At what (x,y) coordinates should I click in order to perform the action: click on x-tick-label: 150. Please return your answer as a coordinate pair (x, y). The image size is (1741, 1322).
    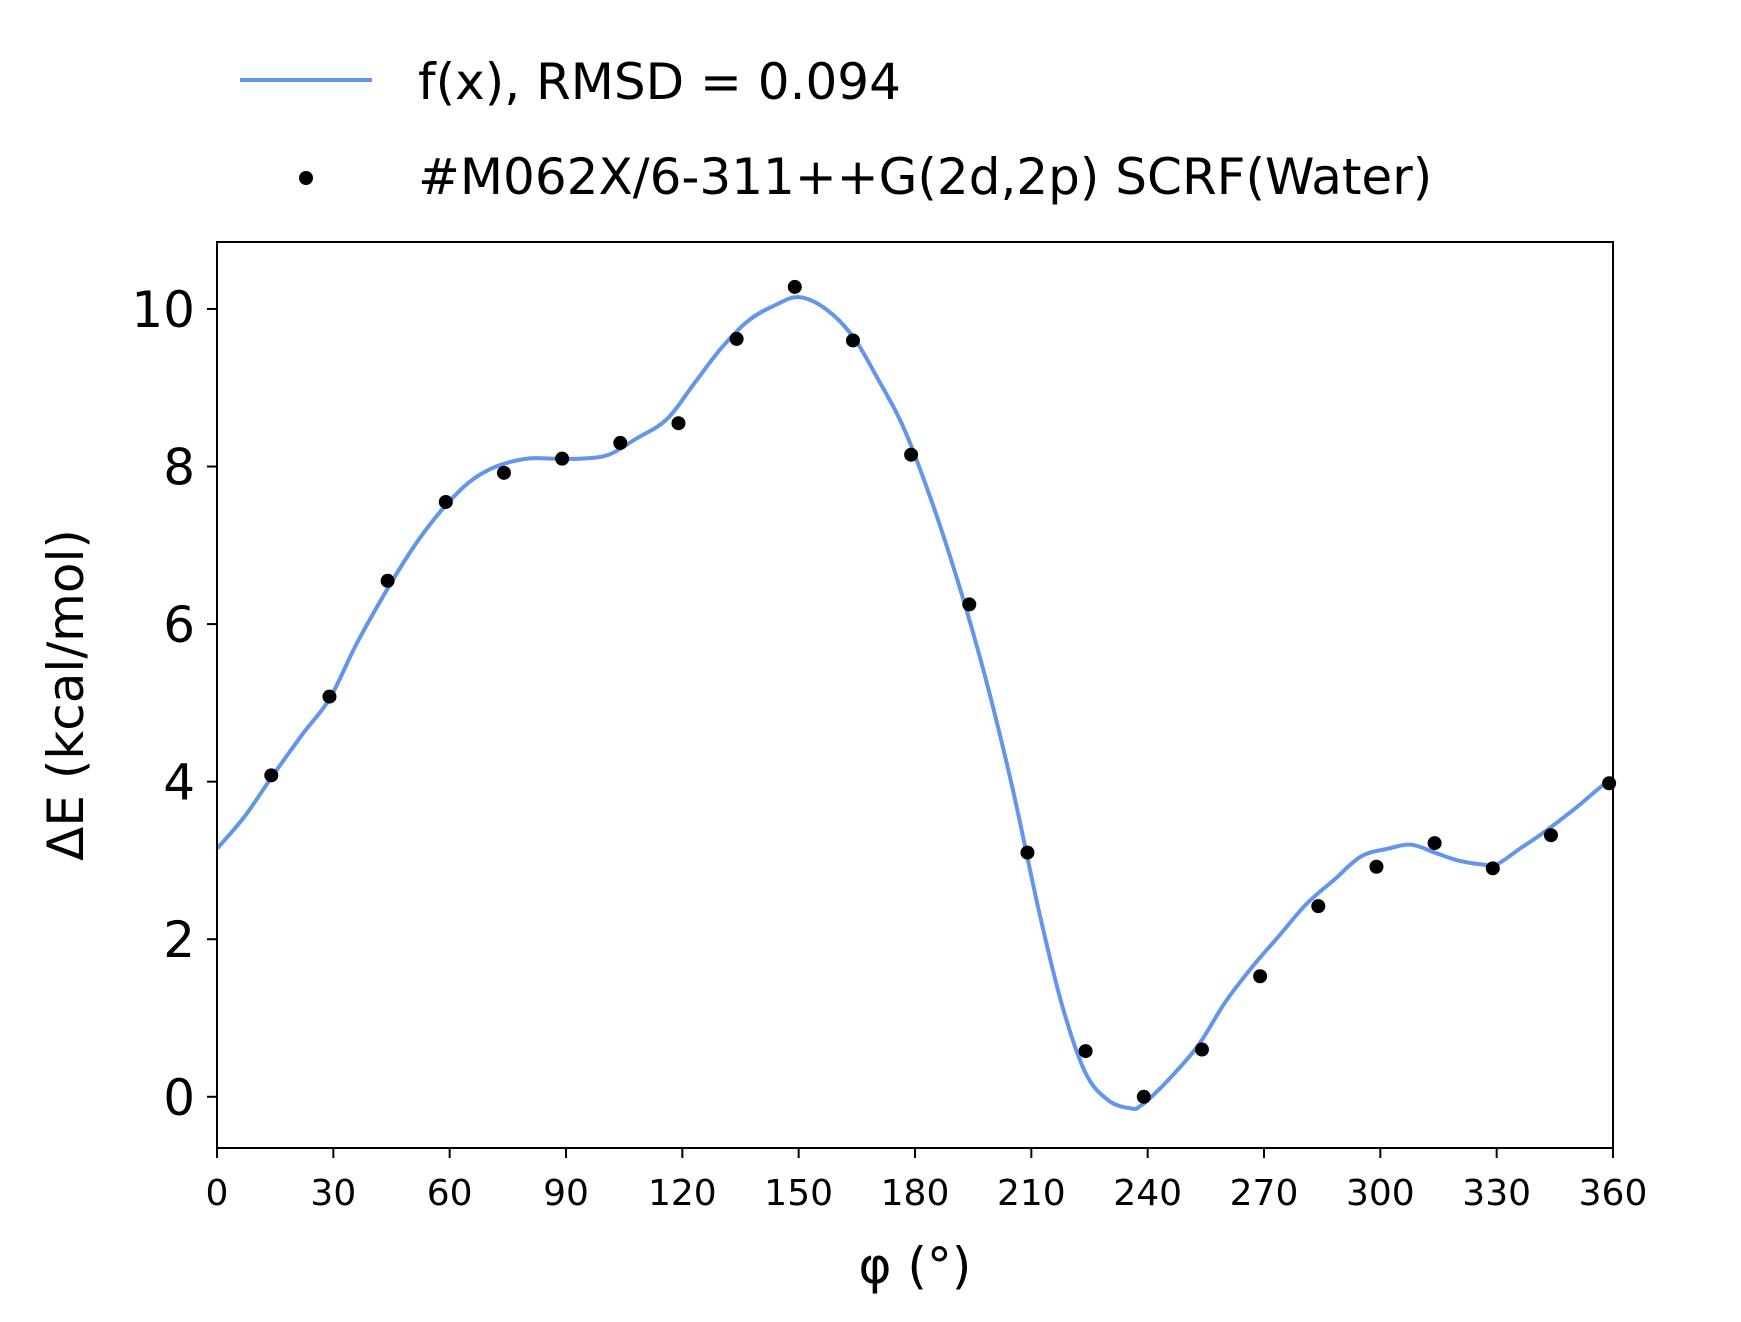
    Looking at the image, I should click on (798, 1193).